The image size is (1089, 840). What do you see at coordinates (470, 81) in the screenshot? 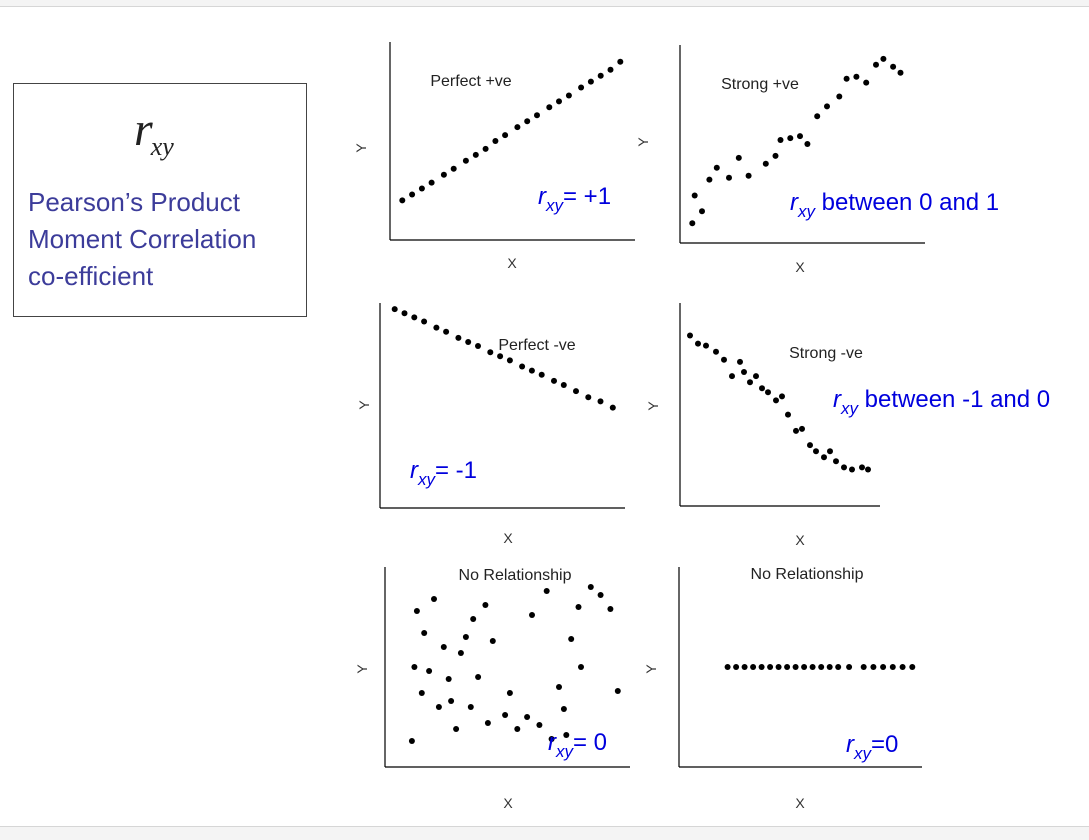
I see `panel-title: Perfect +ve` at bounding box center [470, 81].